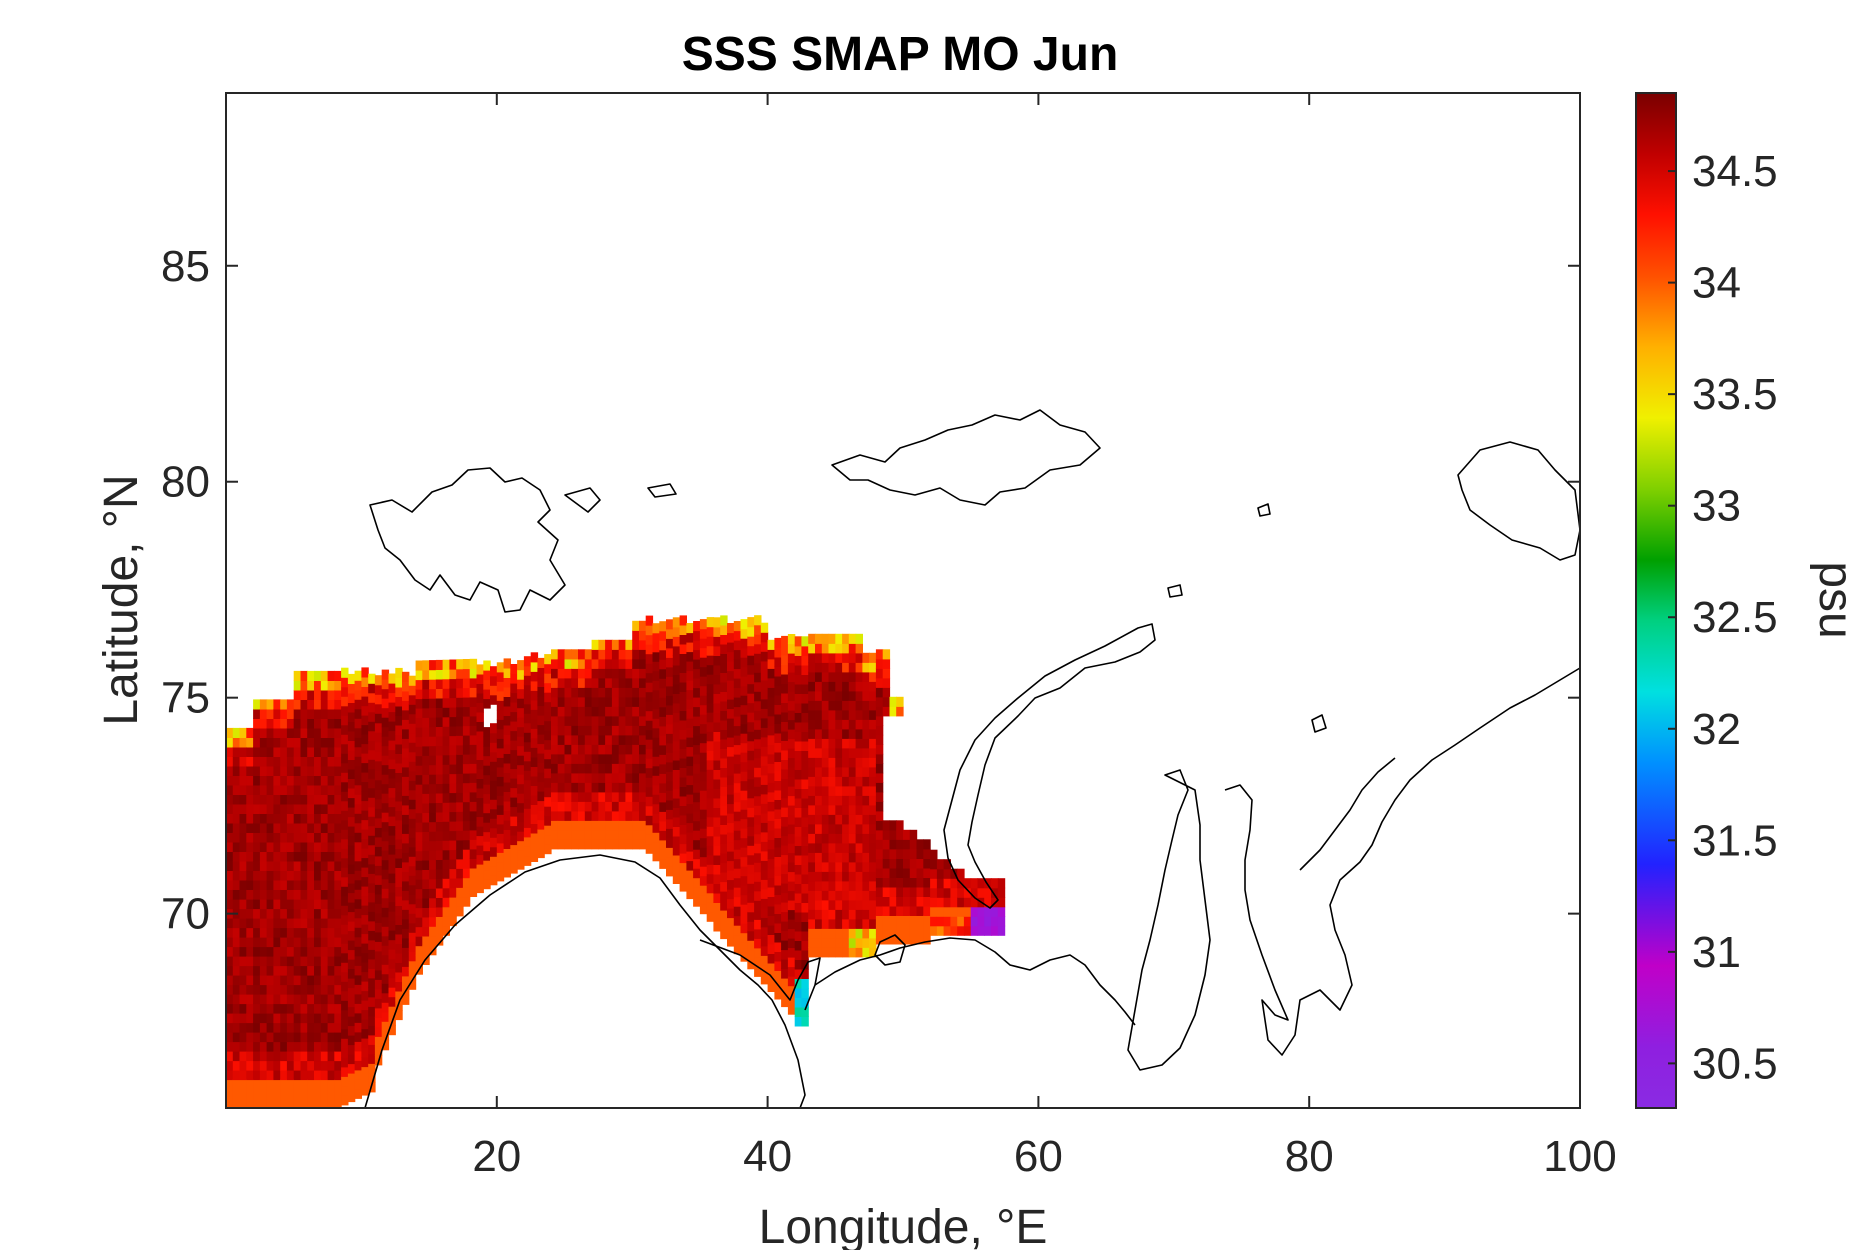 This screenshot has height=1250, width=1875. I want to click on colorbar-tick-label: 32.5, so click(1735, 617).